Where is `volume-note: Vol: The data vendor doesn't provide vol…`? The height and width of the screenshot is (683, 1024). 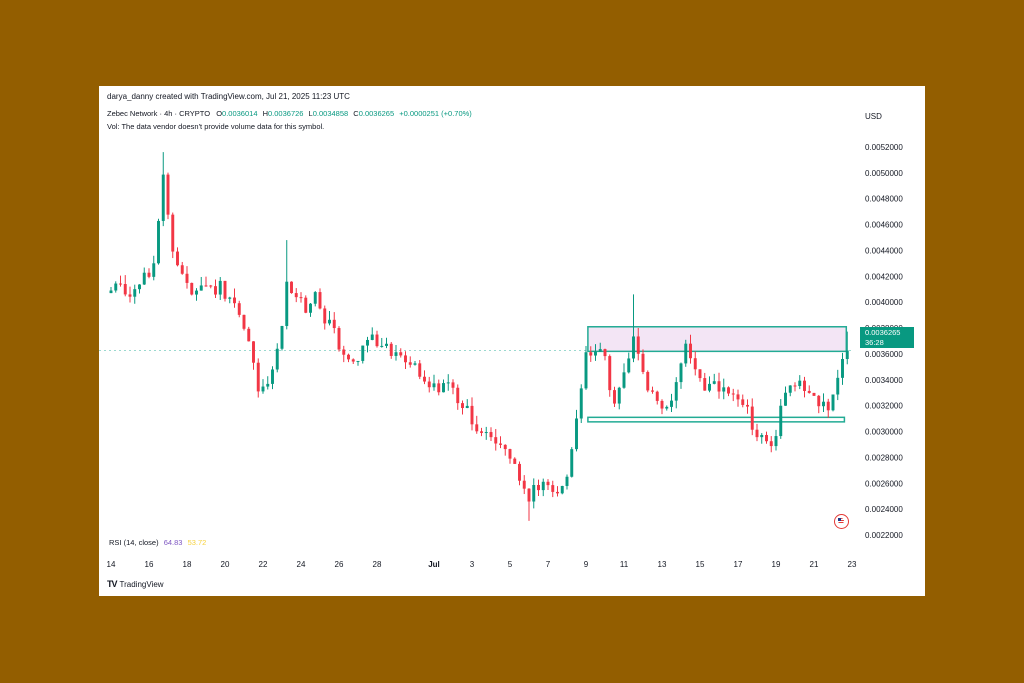
volume-note: Vol: The data vendor doesn't provide vol… is located at coordinates (216, 126).